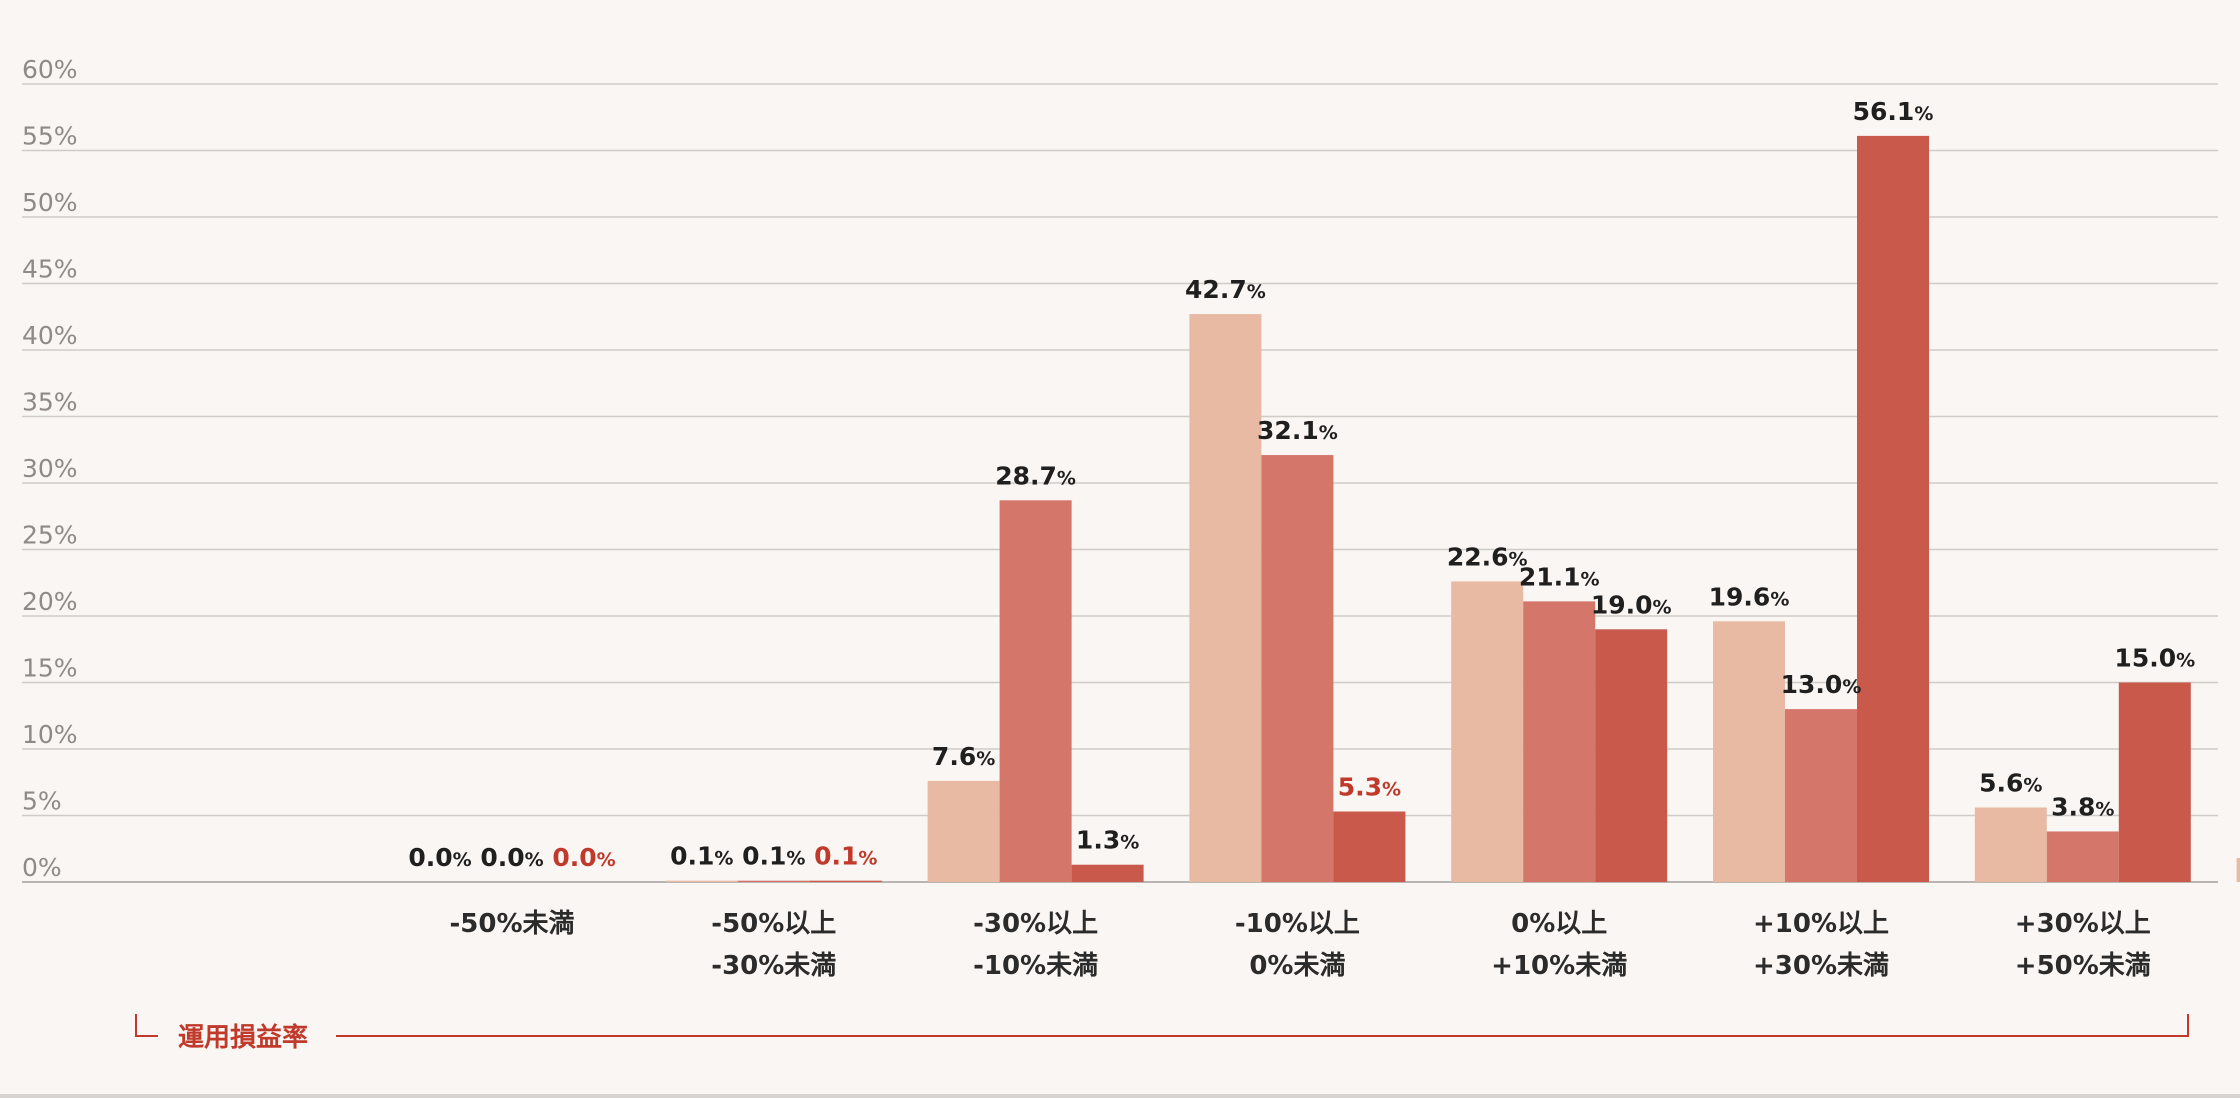 Image resolution: width=2240 pixels, height=1098 pixels. I want to click on y-tick-label: 30%, so click(50, 468).